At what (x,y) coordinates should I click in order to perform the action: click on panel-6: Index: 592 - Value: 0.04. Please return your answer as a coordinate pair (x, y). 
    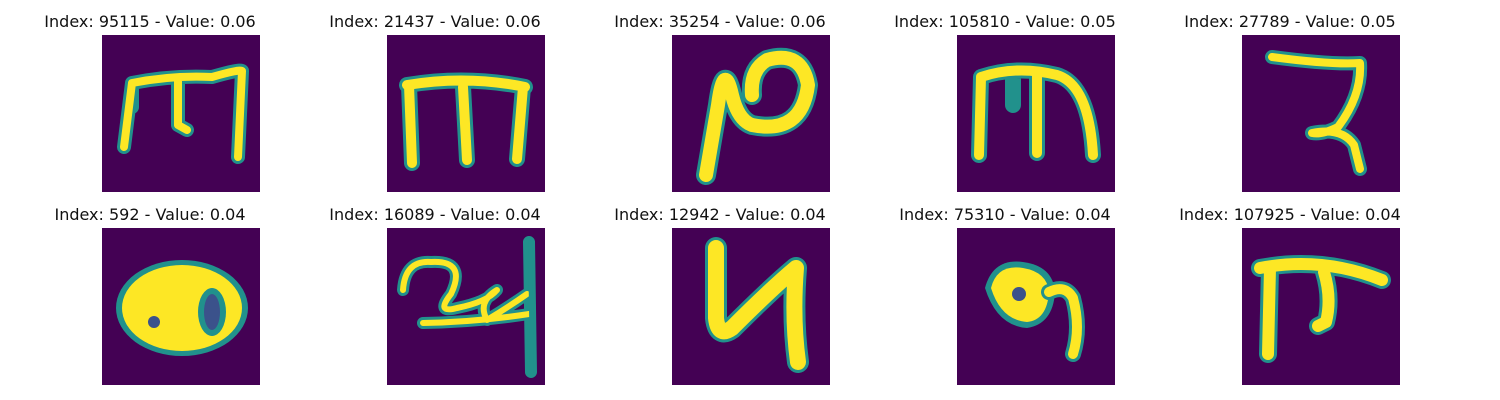
    Looking at the image, I should click on (150, 289).